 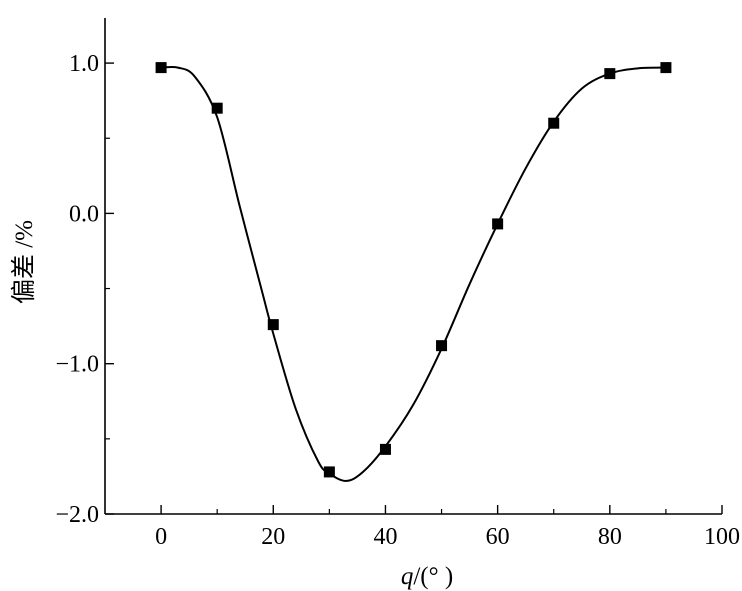 I want to click on x-tick-label: 100, so click(x=722, y=537).